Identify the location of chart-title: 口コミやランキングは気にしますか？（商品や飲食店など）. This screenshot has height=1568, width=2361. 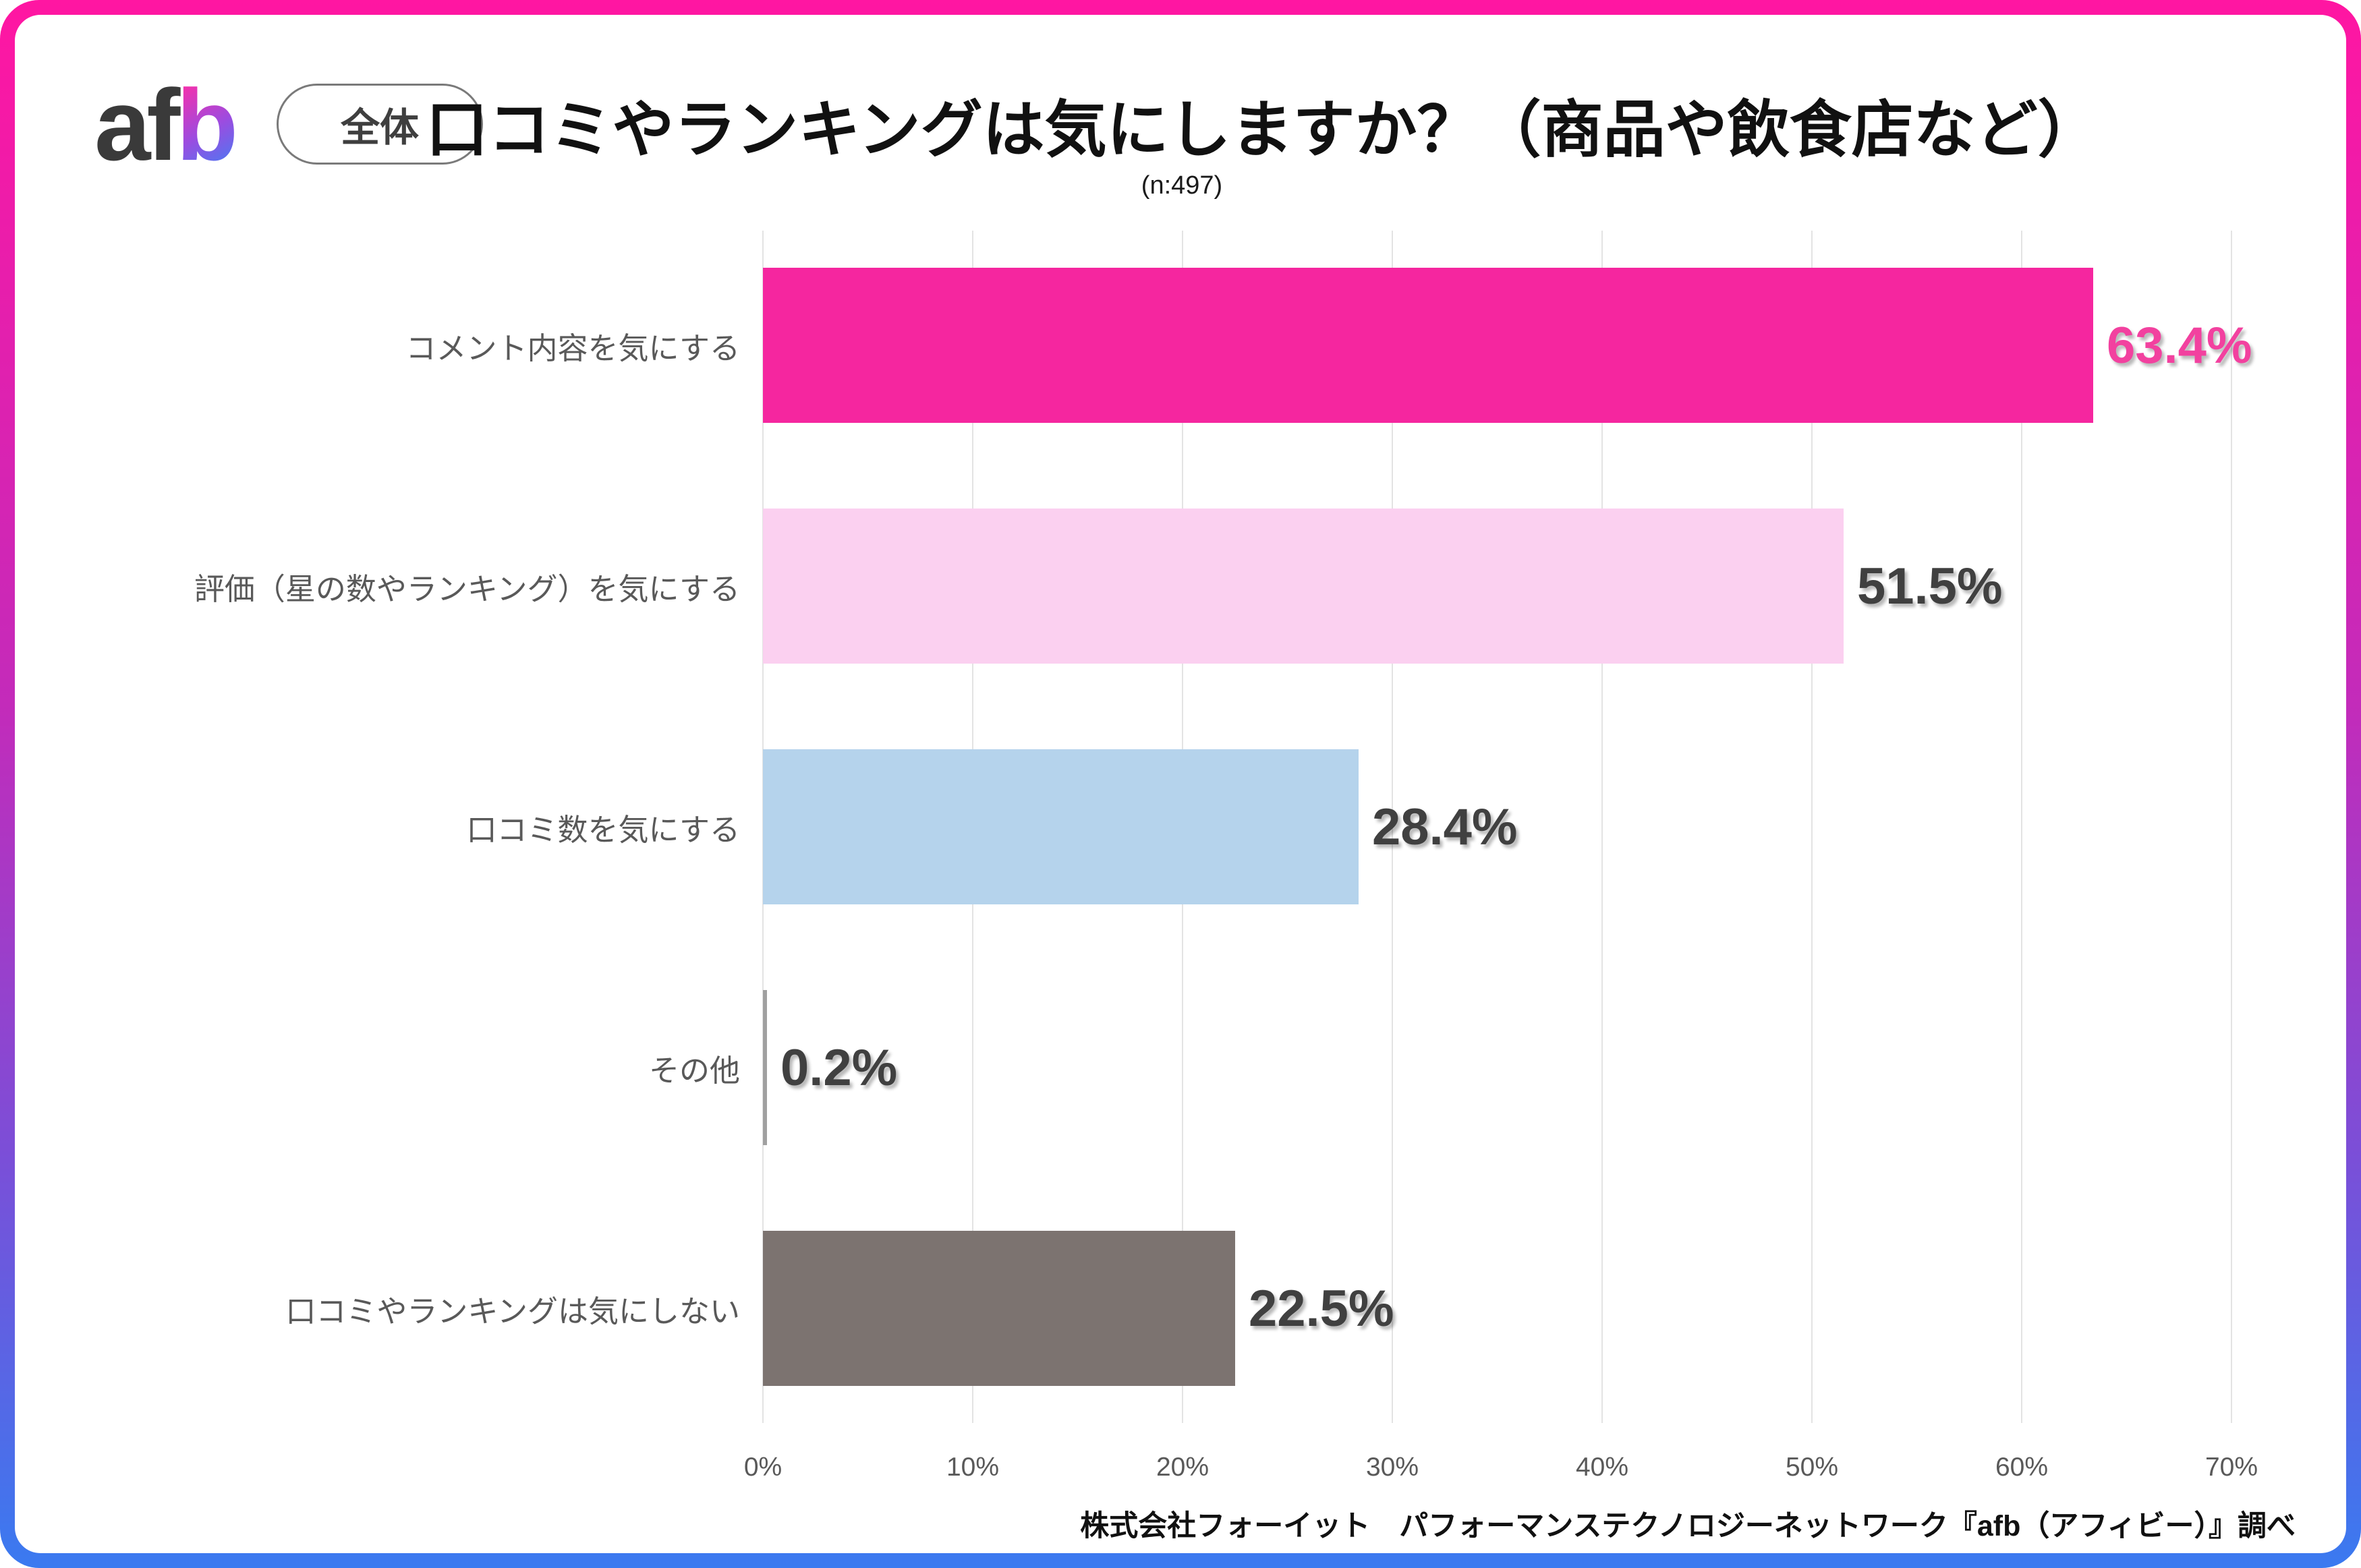
(1263, 130).